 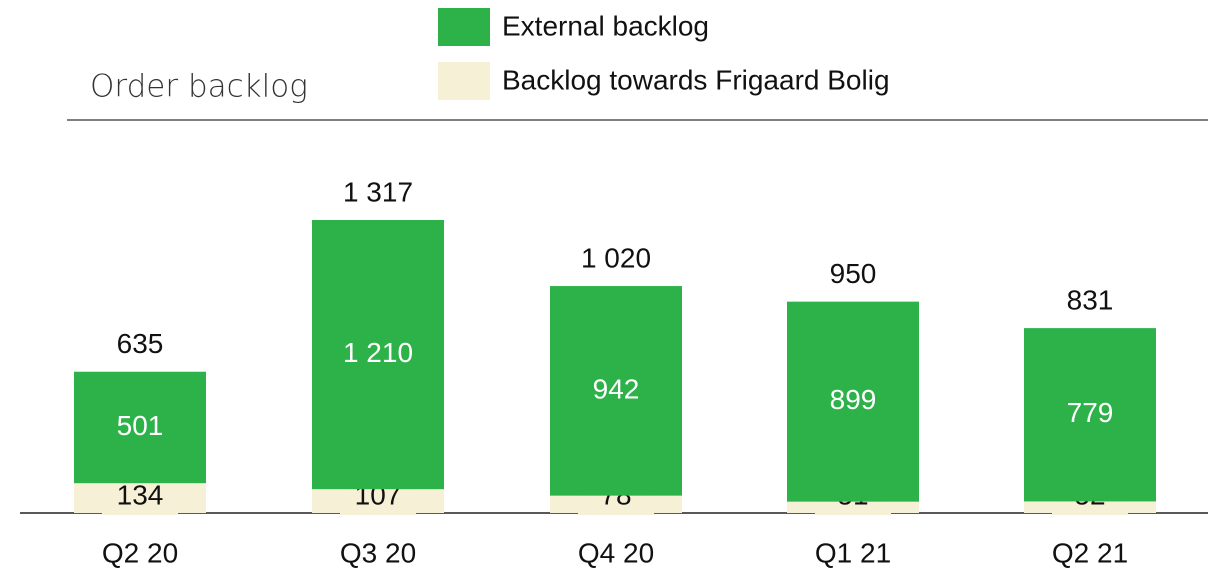 What do you see at coordinates (616, 257) in the screenshot?
I see `total-label: 1 020` at bounding box center [616, 257].